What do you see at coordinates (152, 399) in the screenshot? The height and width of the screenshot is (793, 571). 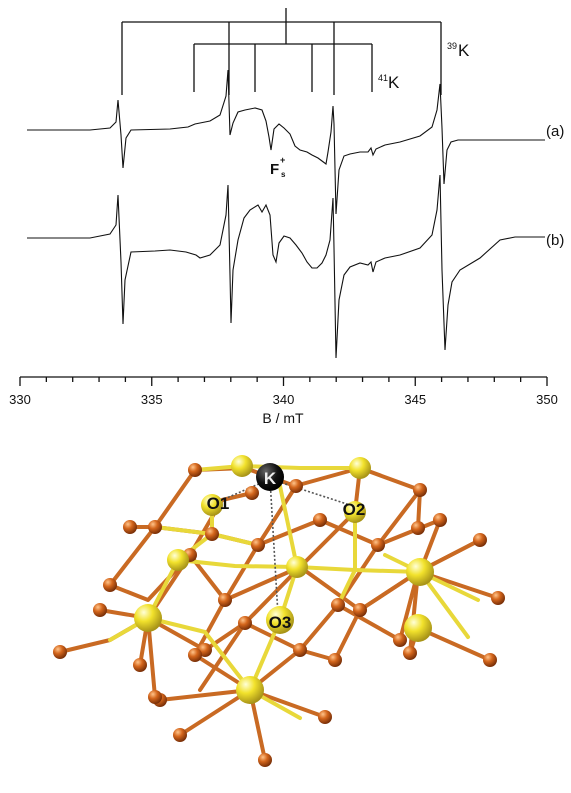 I see `x-tick-label: 335` at bounding box center [152, 399].